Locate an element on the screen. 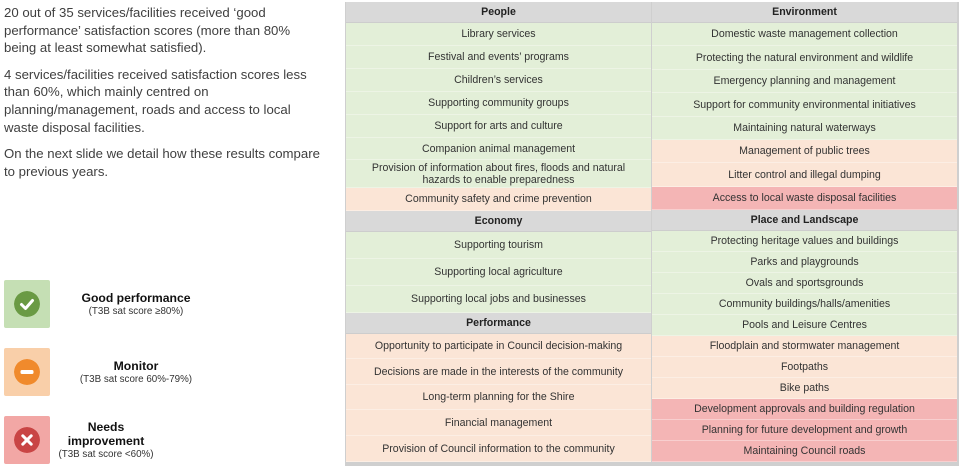 The image size is (960, 470). section-header-place-landscape: Place and Landscape is located at coordinates (804, 220).